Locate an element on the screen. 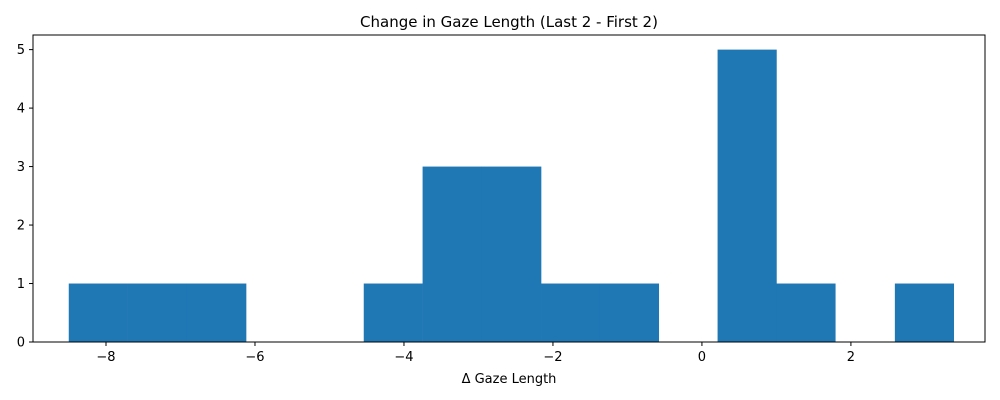  y-tick-label: 3 is located at coordinates (21, 167).